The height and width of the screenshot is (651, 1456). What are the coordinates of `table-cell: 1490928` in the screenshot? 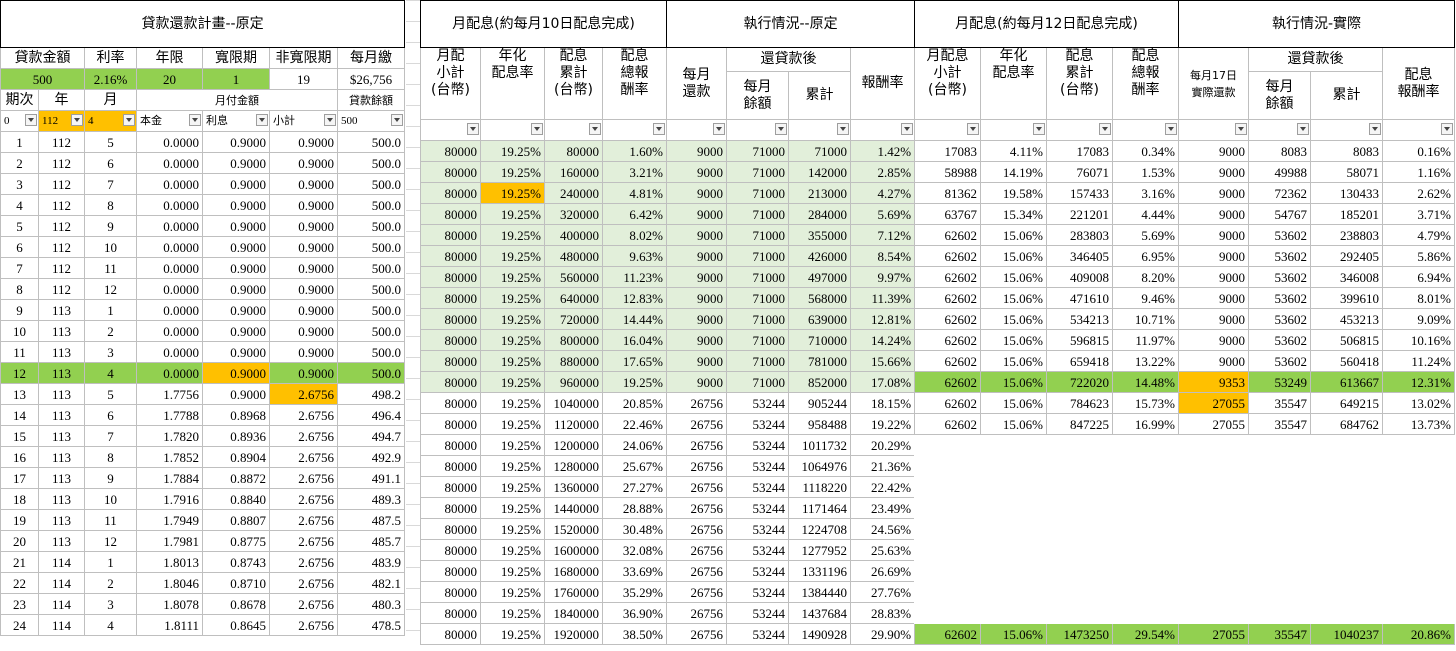 It's located at (819, 634).